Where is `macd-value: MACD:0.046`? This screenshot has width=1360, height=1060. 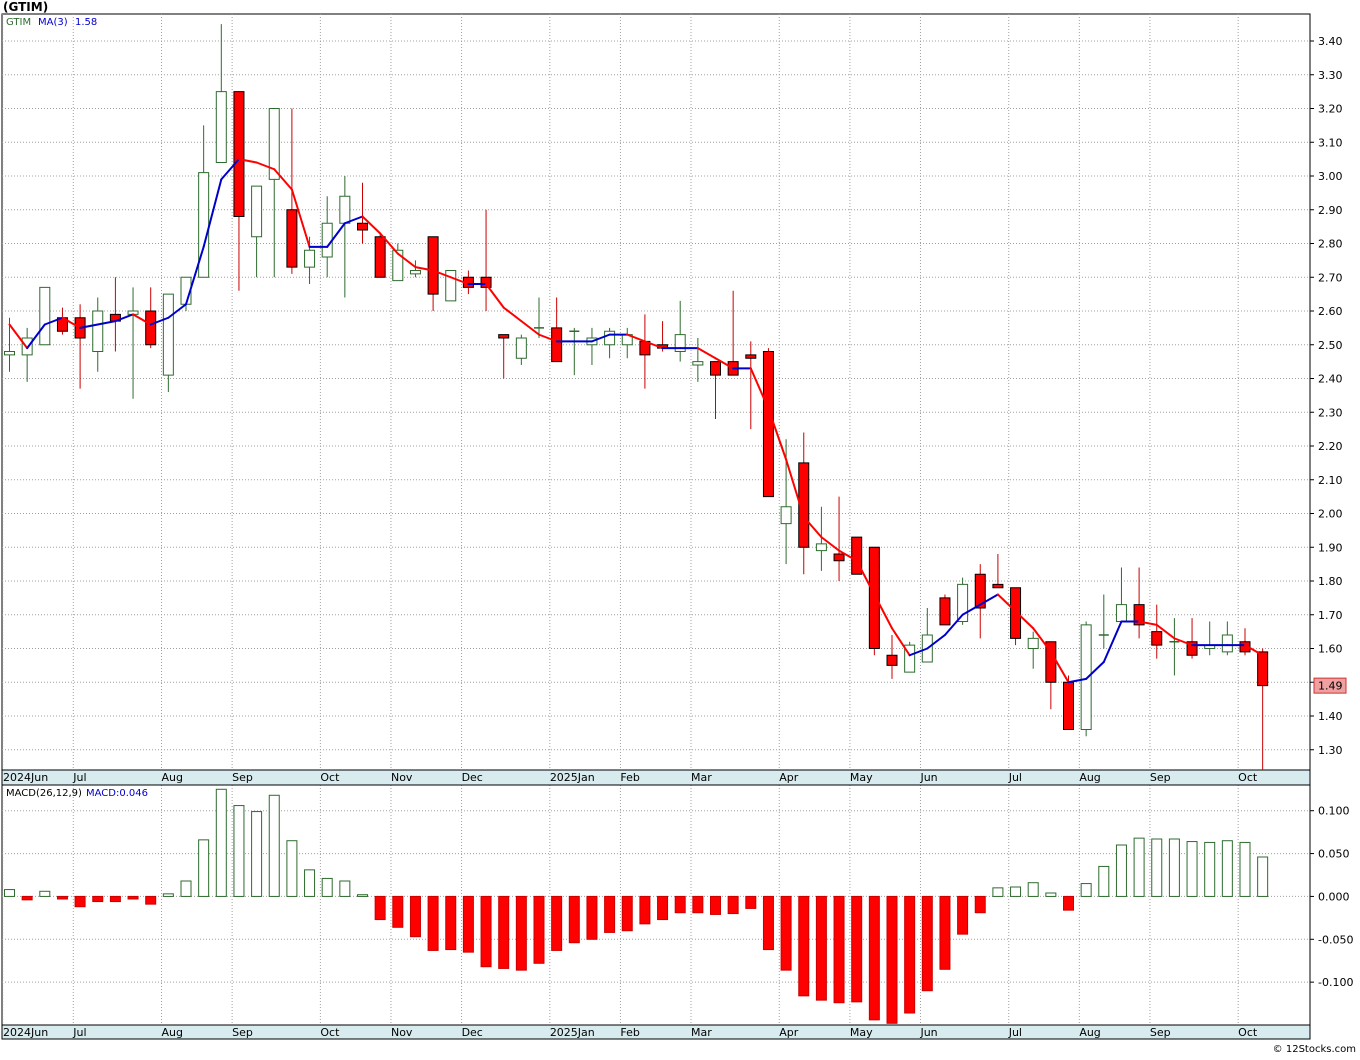
macd-value: MACD:0.046 is located at coordinates (117, 793).